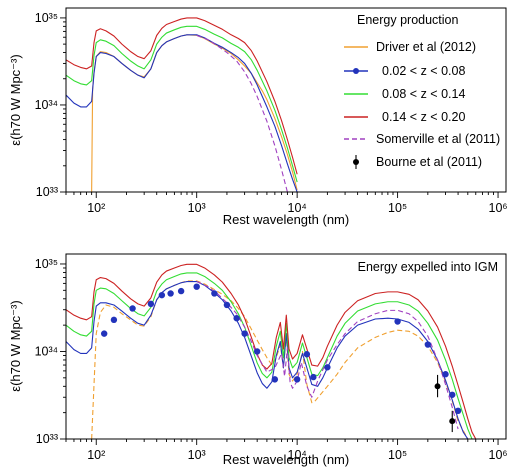 The width and height of the screenshot is (520, 468). What do you see at coordinates (498, 208) in the screenshot?
I see `top-x-tick-label: 10⁶` at bounding box center [498, 208].